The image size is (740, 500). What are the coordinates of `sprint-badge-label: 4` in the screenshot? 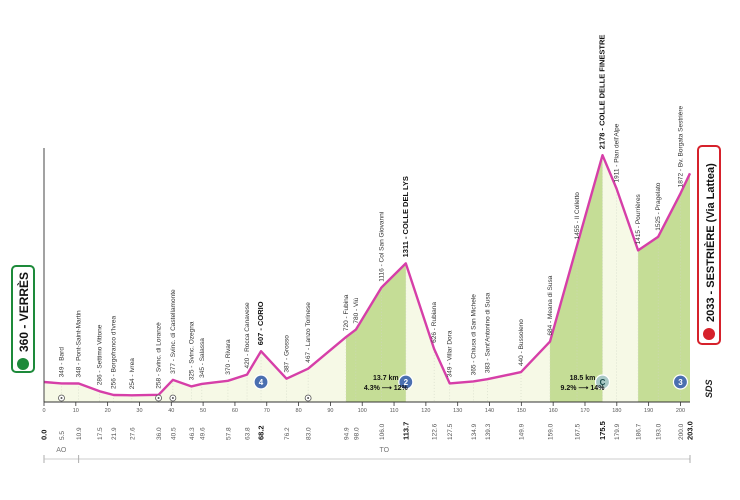 It's located at (261, 382).